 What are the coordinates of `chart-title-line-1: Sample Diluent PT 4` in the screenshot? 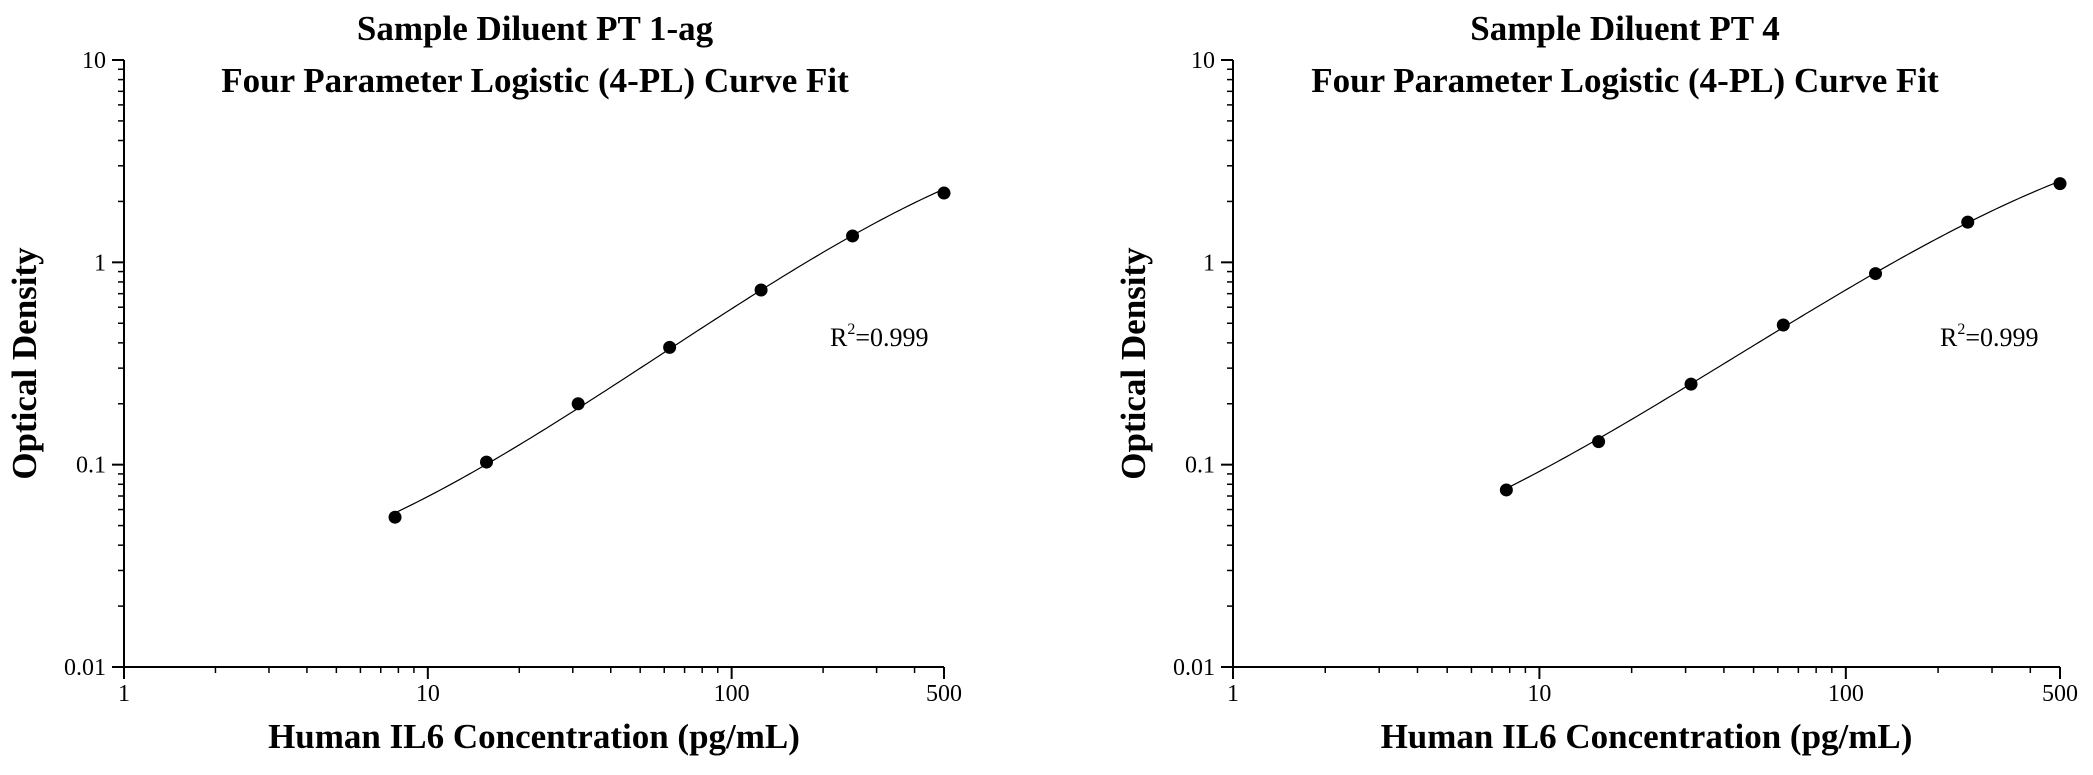 It's located at (1625, 28).